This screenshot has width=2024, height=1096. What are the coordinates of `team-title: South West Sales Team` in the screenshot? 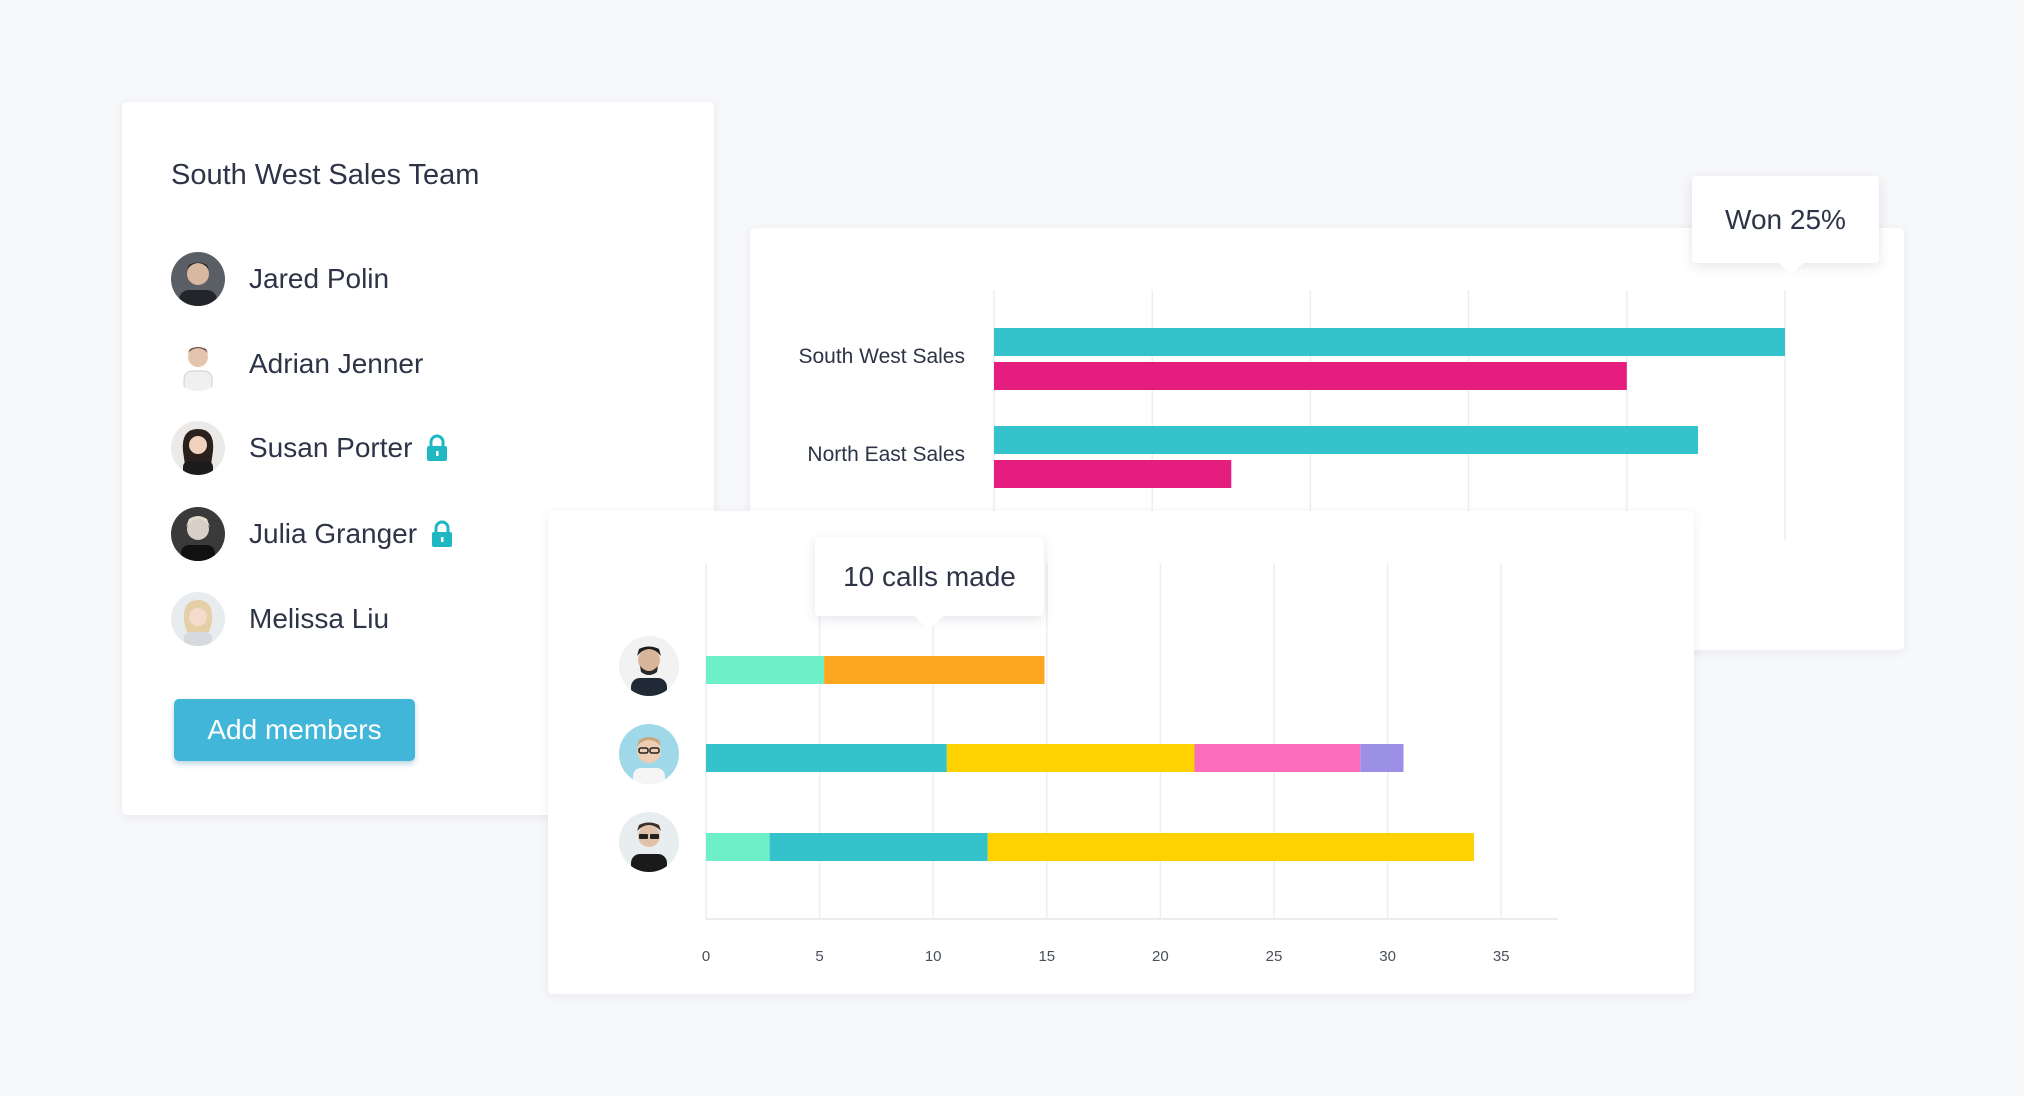 It's located at (325, 175).